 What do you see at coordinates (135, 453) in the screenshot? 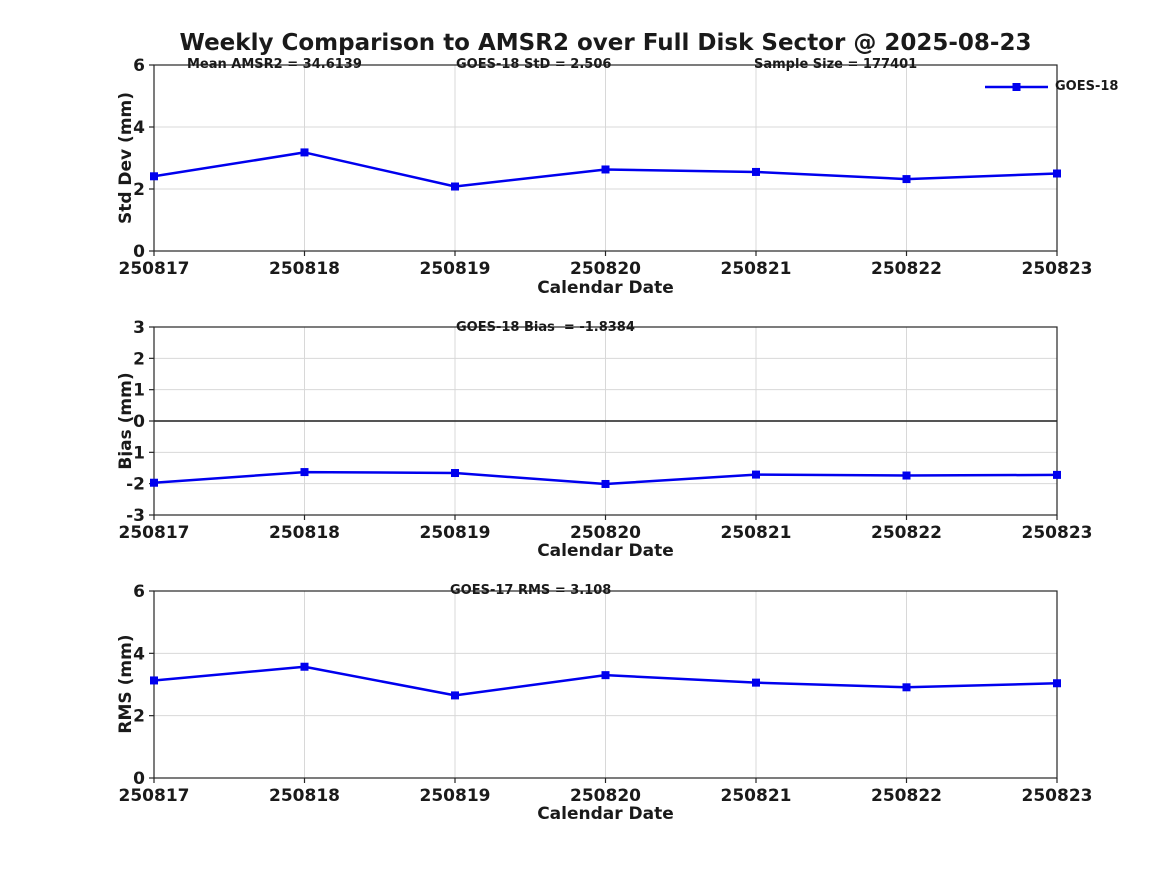
I see `svg-text: -1` at bounding box center [135, 453].